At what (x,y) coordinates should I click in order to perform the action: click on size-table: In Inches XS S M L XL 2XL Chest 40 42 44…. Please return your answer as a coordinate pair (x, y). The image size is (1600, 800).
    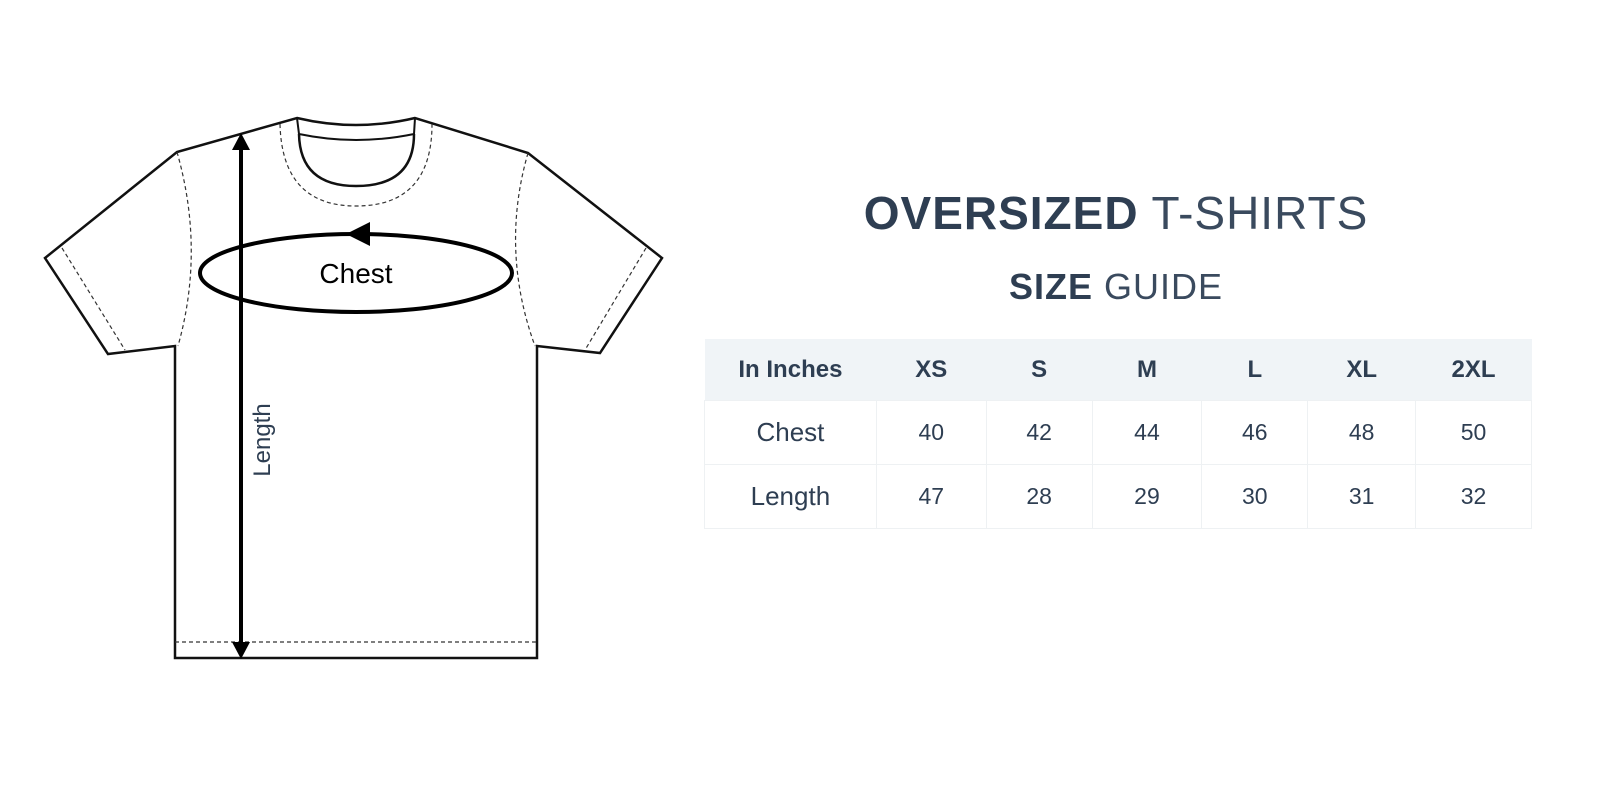
    Looking at the image, I should click on (1118, 434).